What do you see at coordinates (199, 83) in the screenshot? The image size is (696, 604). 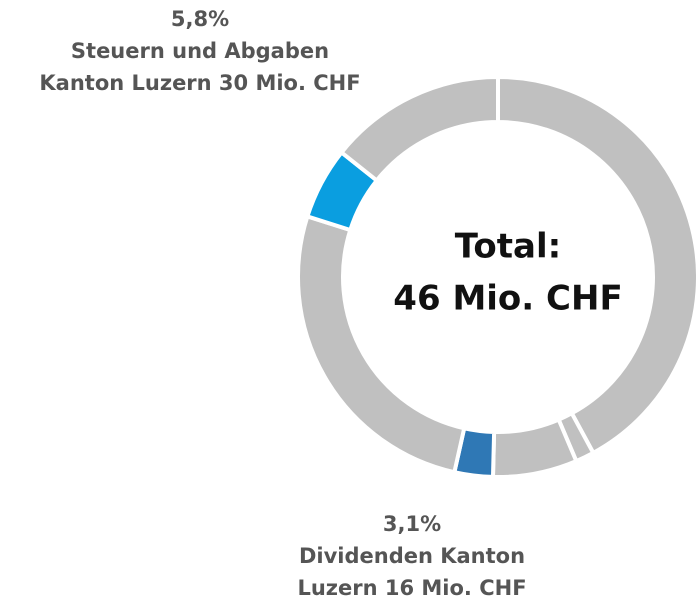 I see `category-label: Kanton Luzern 30 Mio. CHF` at bounding box center [199, 83].